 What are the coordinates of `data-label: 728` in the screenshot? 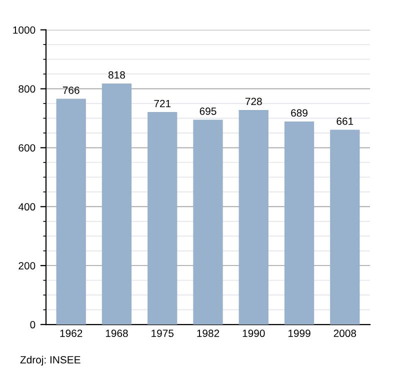 It's located at (253, 102).